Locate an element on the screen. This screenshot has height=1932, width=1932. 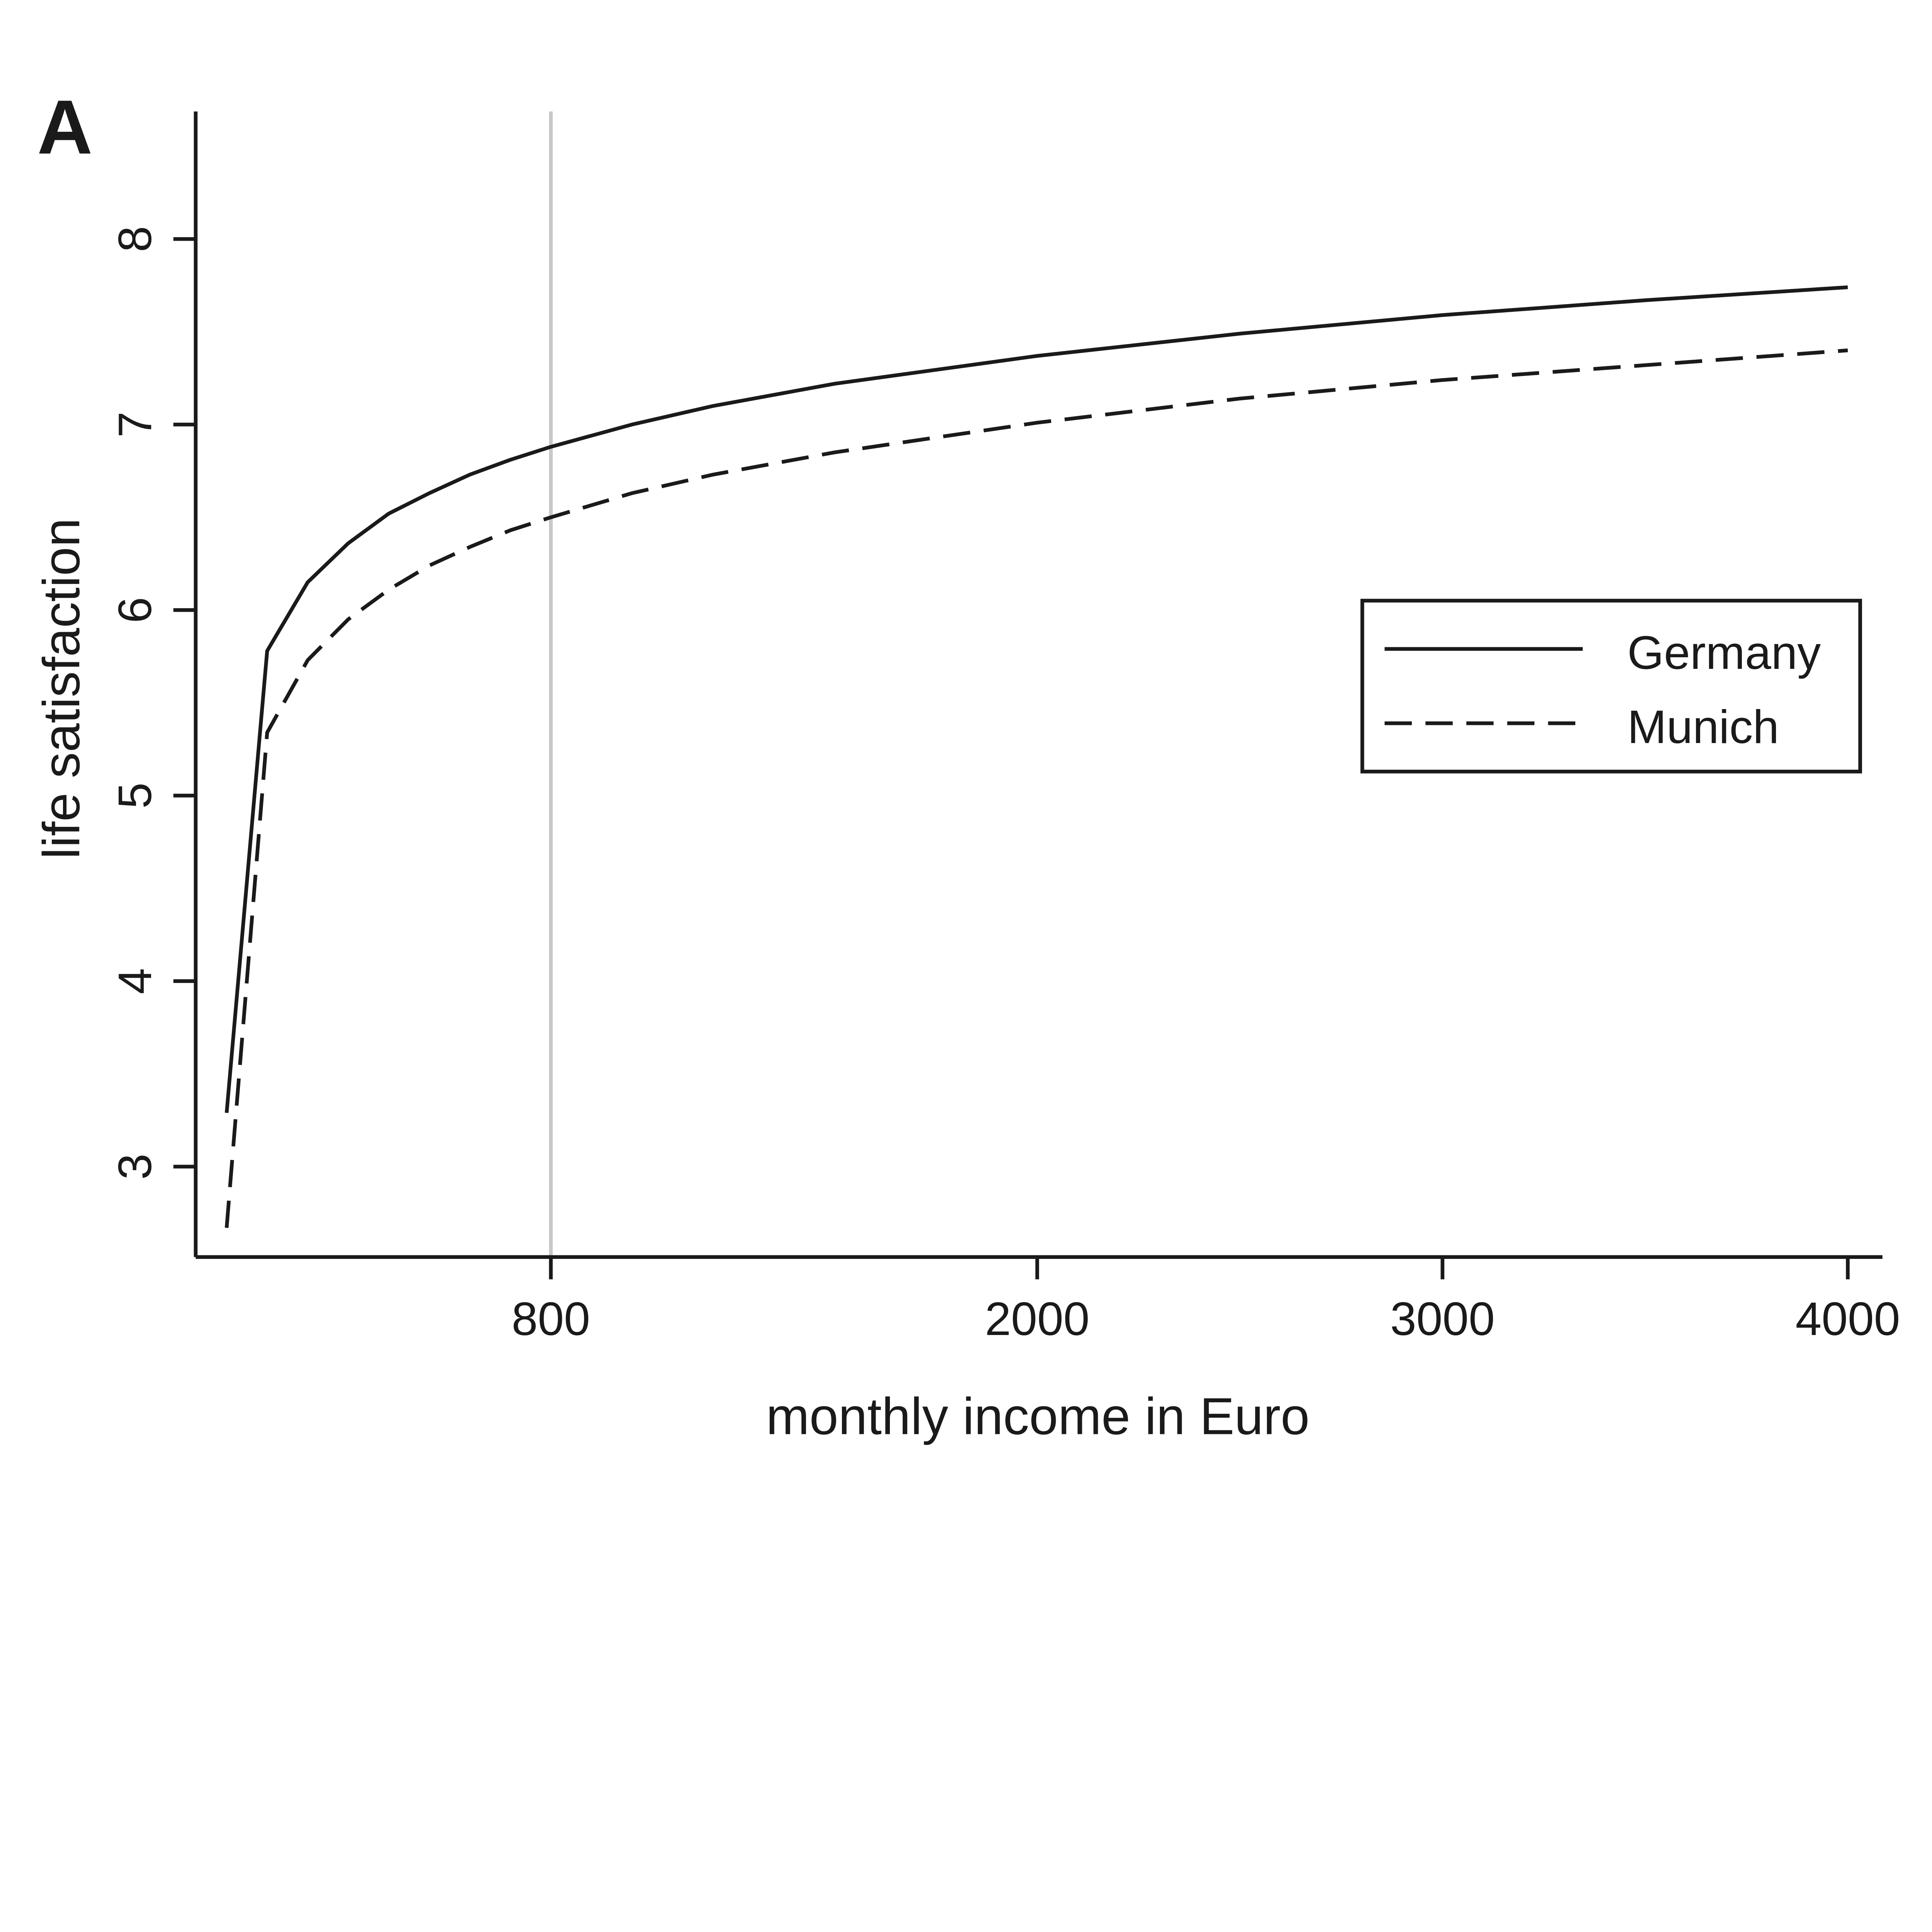
legend: Germany Munich is located at coordinates (1611, 687).